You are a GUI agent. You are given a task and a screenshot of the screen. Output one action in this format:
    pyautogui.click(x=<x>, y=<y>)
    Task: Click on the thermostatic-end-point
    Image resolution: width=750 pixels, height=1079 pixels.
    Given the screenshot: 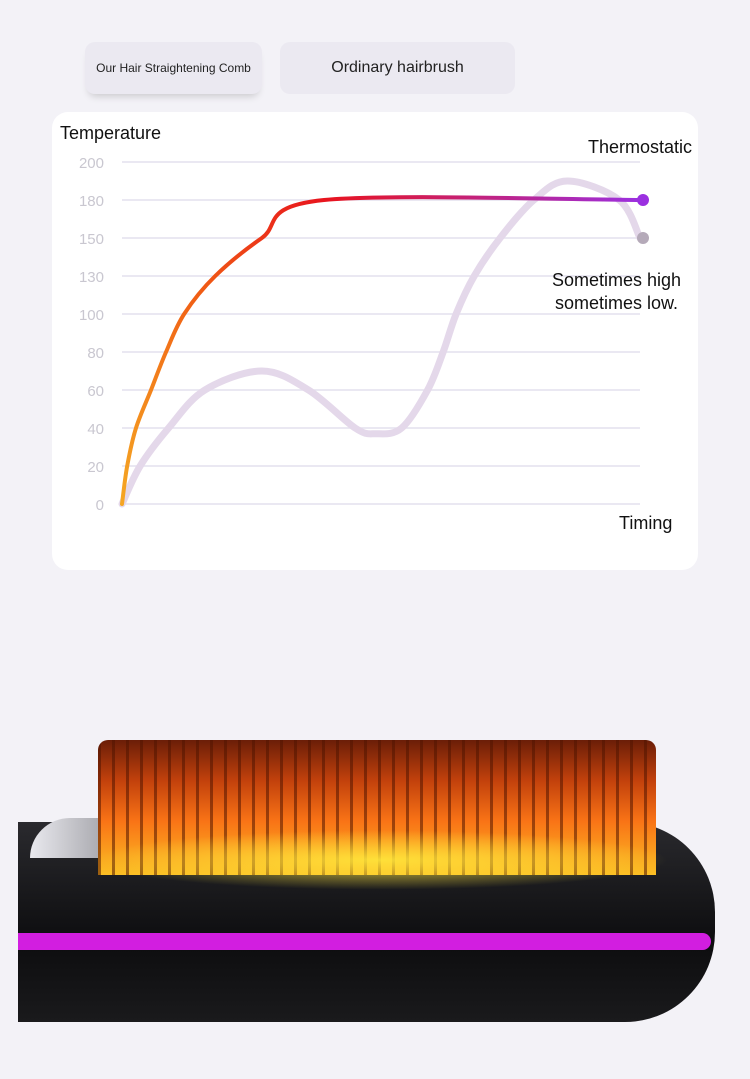 What is the action you would take?
    pyautogui.click(x=643, y=200)
    